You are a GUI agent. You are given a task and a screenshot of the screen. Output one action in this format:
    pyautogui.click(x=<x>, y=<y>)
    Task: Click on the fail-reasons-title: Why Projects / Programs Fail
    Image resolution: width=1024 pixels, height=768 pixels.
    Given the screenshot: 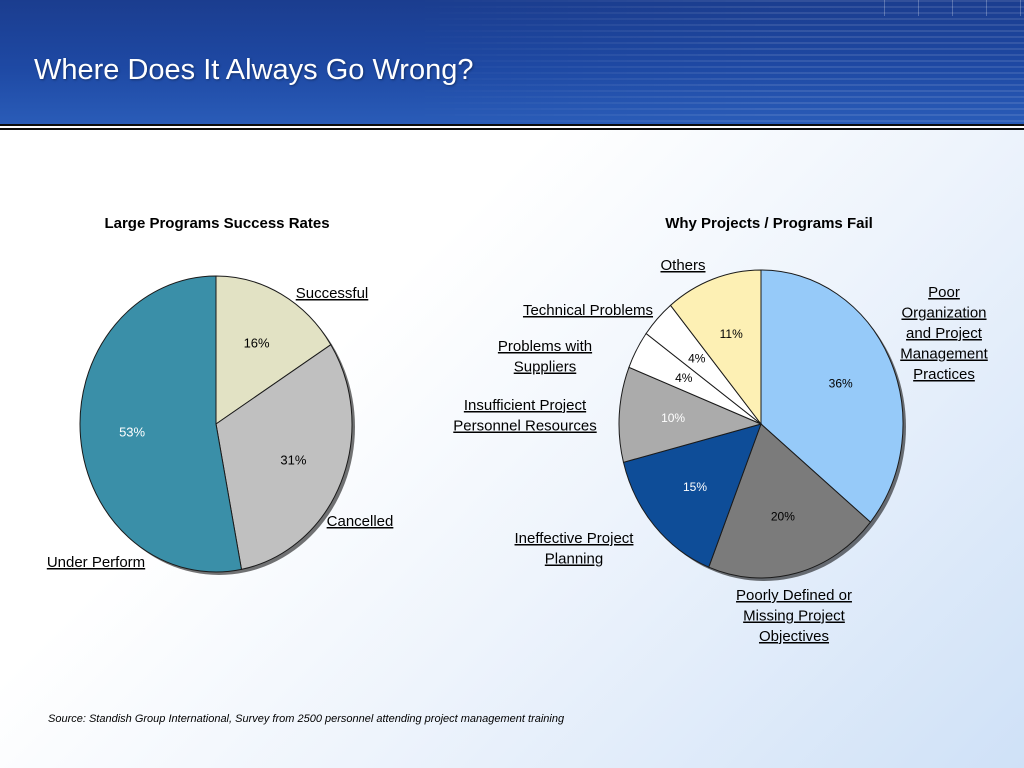 What is the action you would take?
    pyautogui.click(x=769, y=223)
    